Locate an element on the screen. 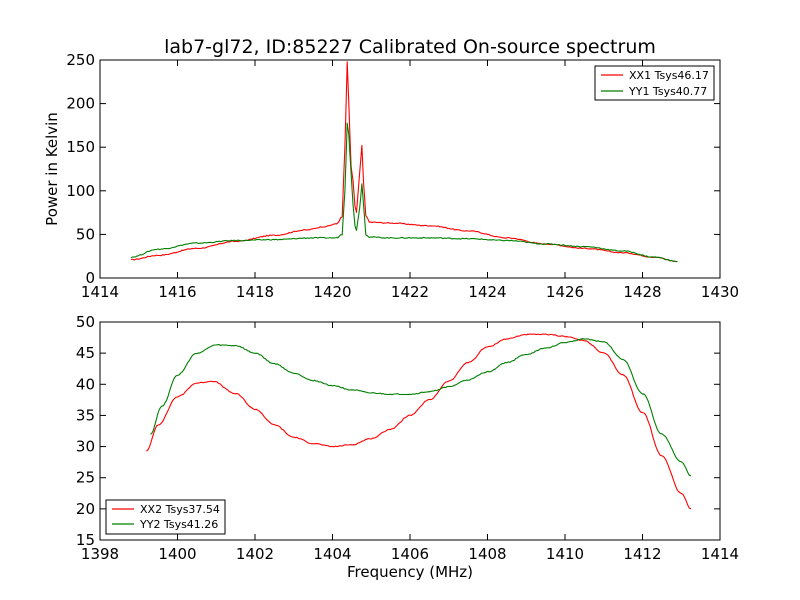  bottom-legend-label-xx2: XX2 Tsys37.54 is located at coordinates (180, 509).